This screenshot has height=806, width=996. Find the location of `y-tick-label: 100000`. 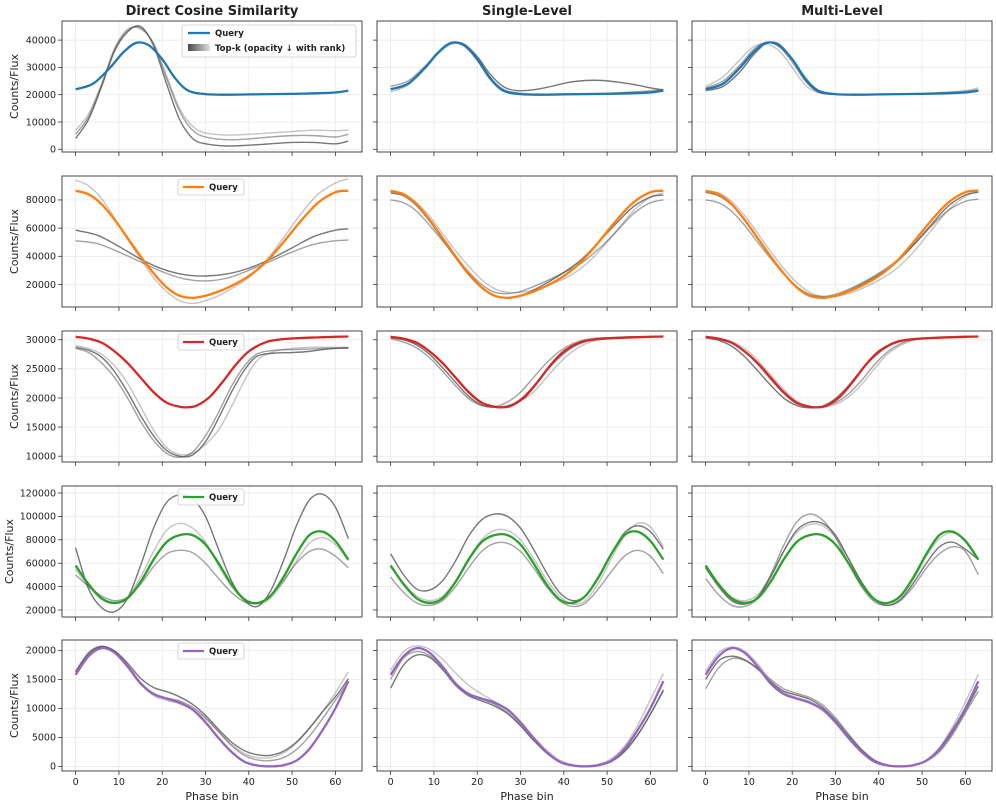

y-tick-label: 100000 is located at coordinates (38, 517).